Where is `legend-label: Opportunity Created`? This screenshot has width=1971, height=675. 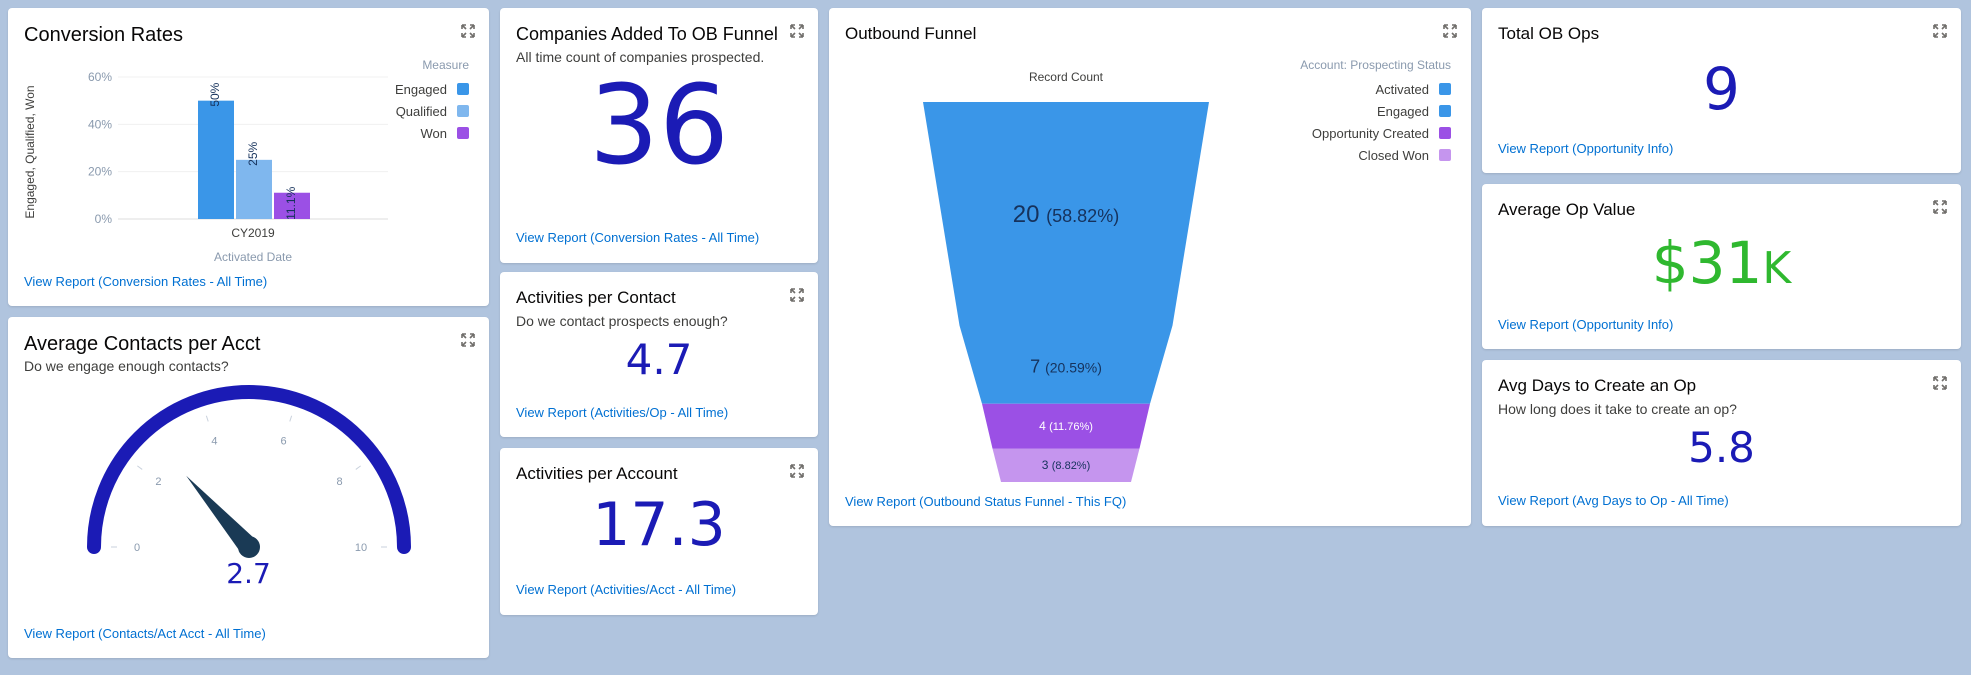
legend-label: Opportunity Created is located at coordinates (1370, 133).